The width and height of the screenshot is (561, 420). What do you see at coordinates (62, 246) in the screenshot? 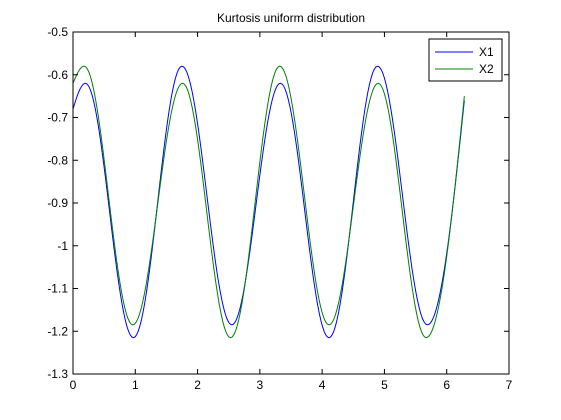
I see `y-tick-label: -1` at bounding box center [62, 246].